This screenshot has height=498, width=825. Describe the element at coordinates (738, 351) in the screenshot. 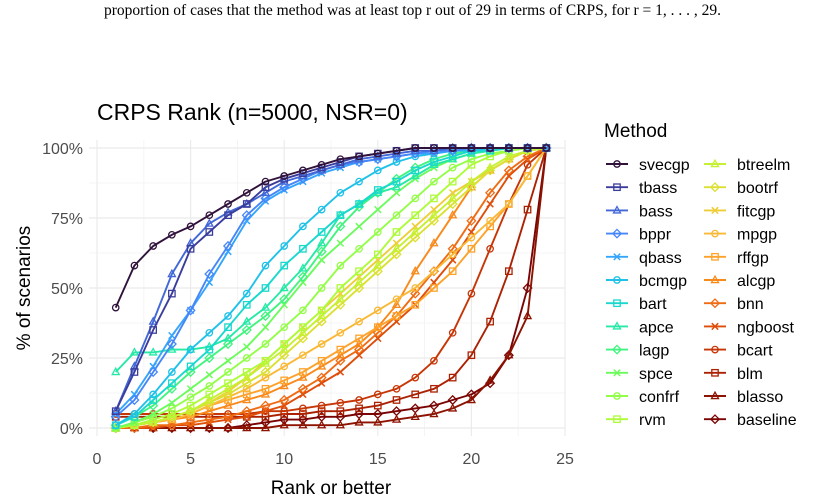

I see `legend-item-bcart: bcart` at that location.